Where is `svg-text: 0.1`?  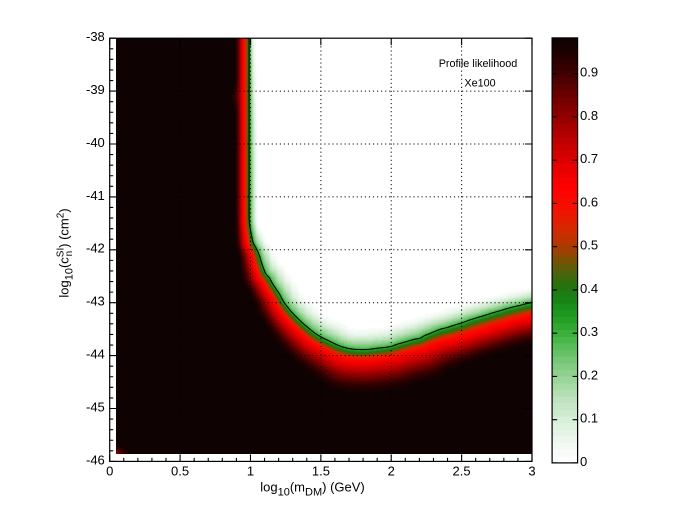
svg-text: 0.1 is located at coordinates (589, 418).